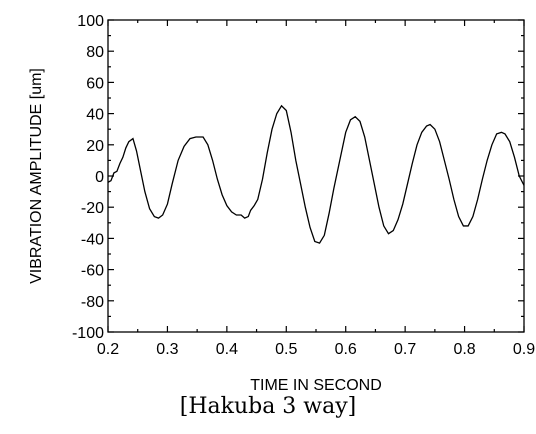 This screenshot has height=434, width=536. I want to click on y-tick-label: 80, so click(95, 52).